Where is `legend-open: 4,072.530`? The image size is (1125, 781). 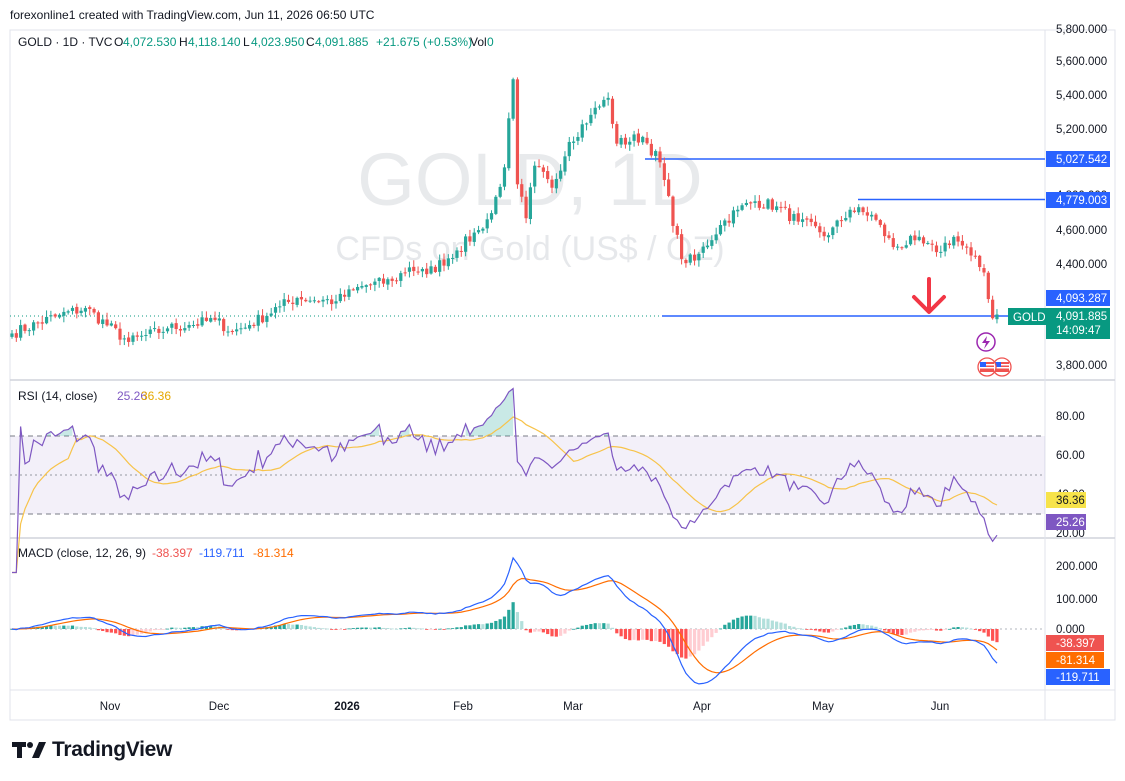 legend-open: 4,072.530 is located at coordinates (150, 42).